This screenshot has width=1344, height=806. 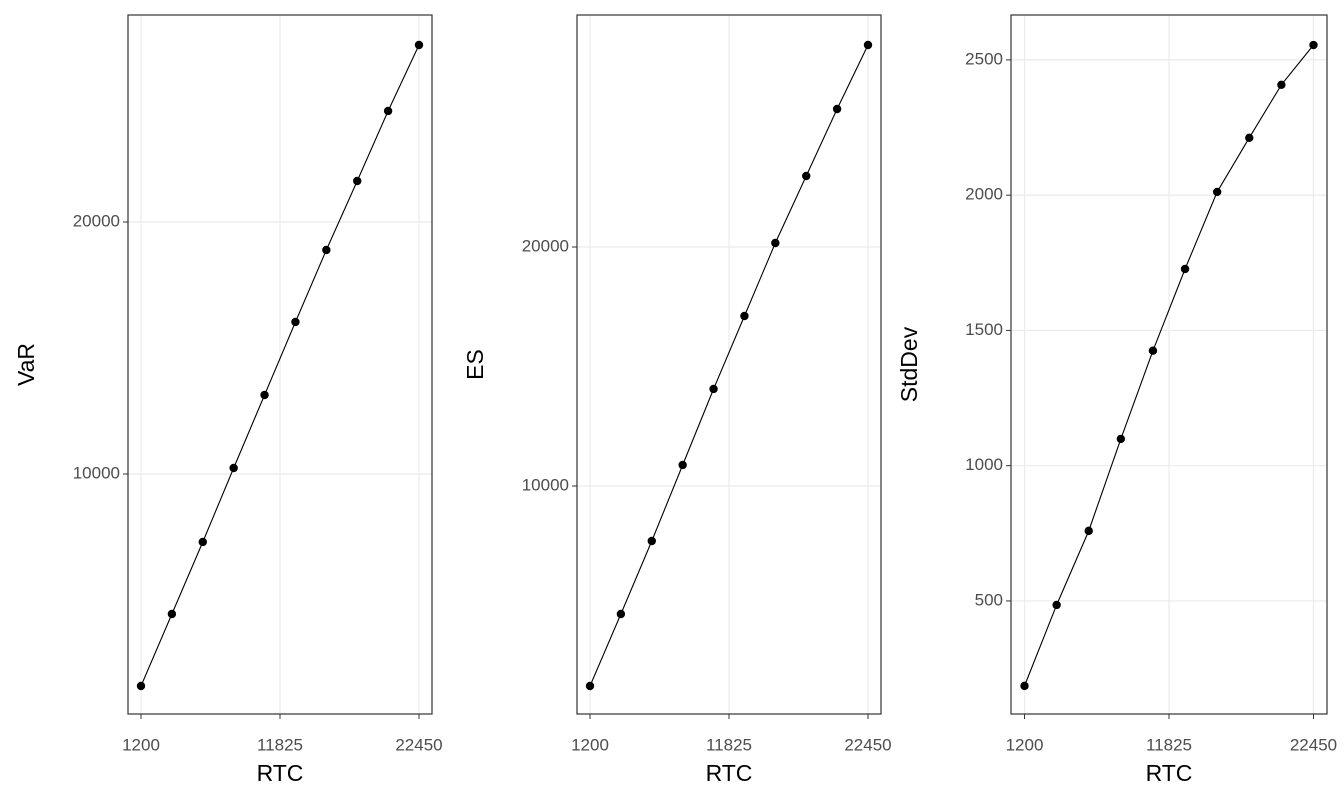 What do you see at coordinates (984, 58) in the screenshot?
I see `y-tick-label: 2500` at bounding box center [984, 58].